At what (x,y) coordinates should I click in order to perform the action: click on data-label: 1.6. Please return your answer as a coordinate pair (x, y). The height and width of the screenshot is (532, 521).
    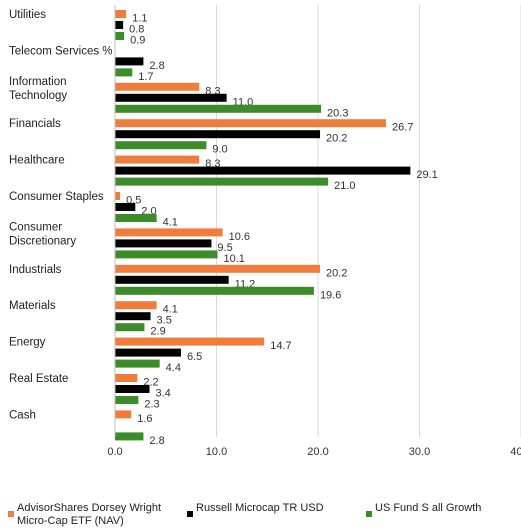
    Looking at the image, I should click on (144, 419).